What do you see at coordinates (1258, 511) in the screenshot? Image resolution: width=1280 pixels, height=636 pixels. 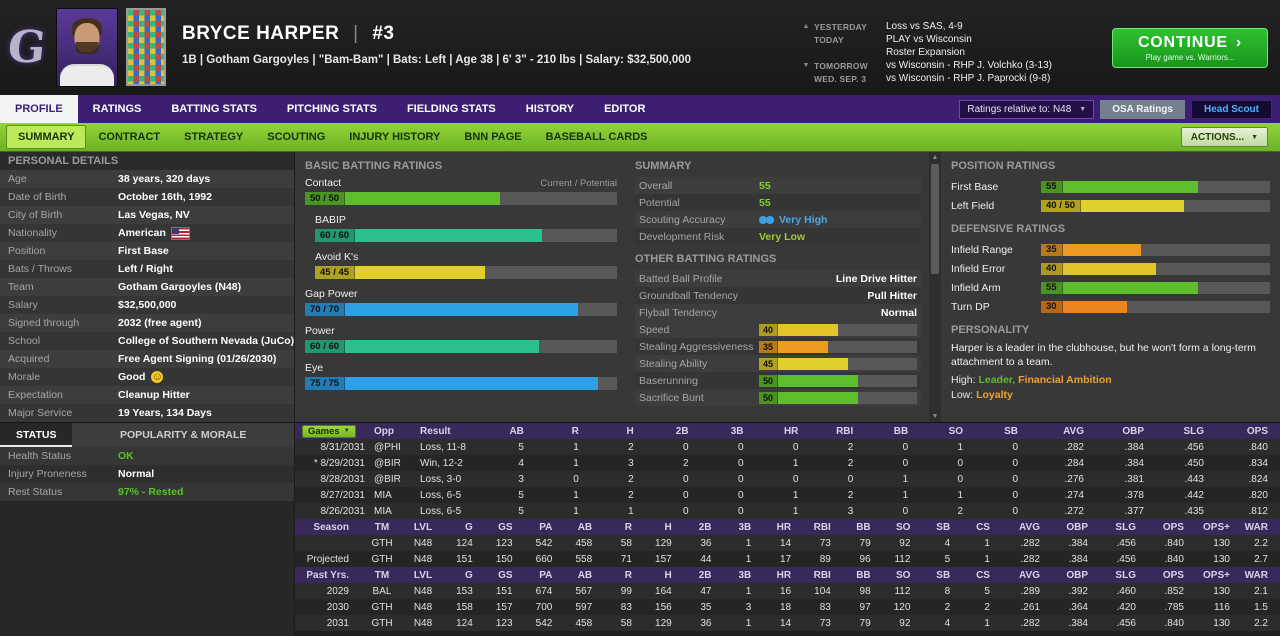 I see `game-stat: .812` at bounding box center [1258, 511].